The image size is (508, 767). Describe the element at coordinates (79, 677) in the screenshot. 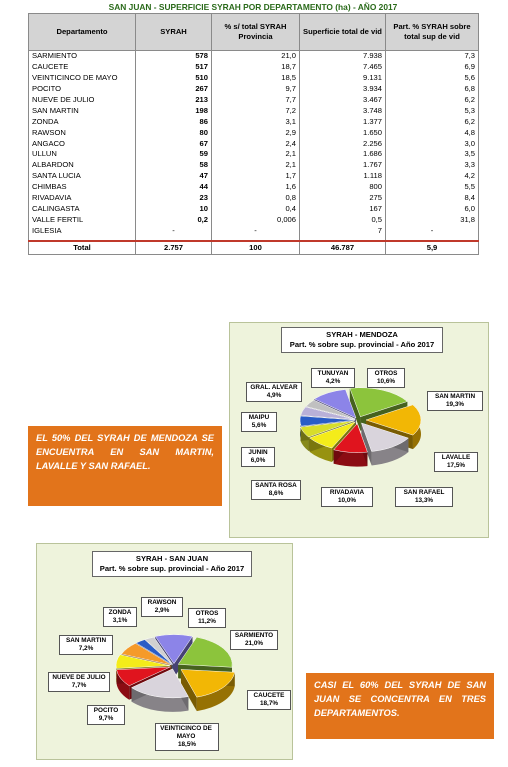

I see `slice-label-name: NUEVE DE JULIO` at that location.